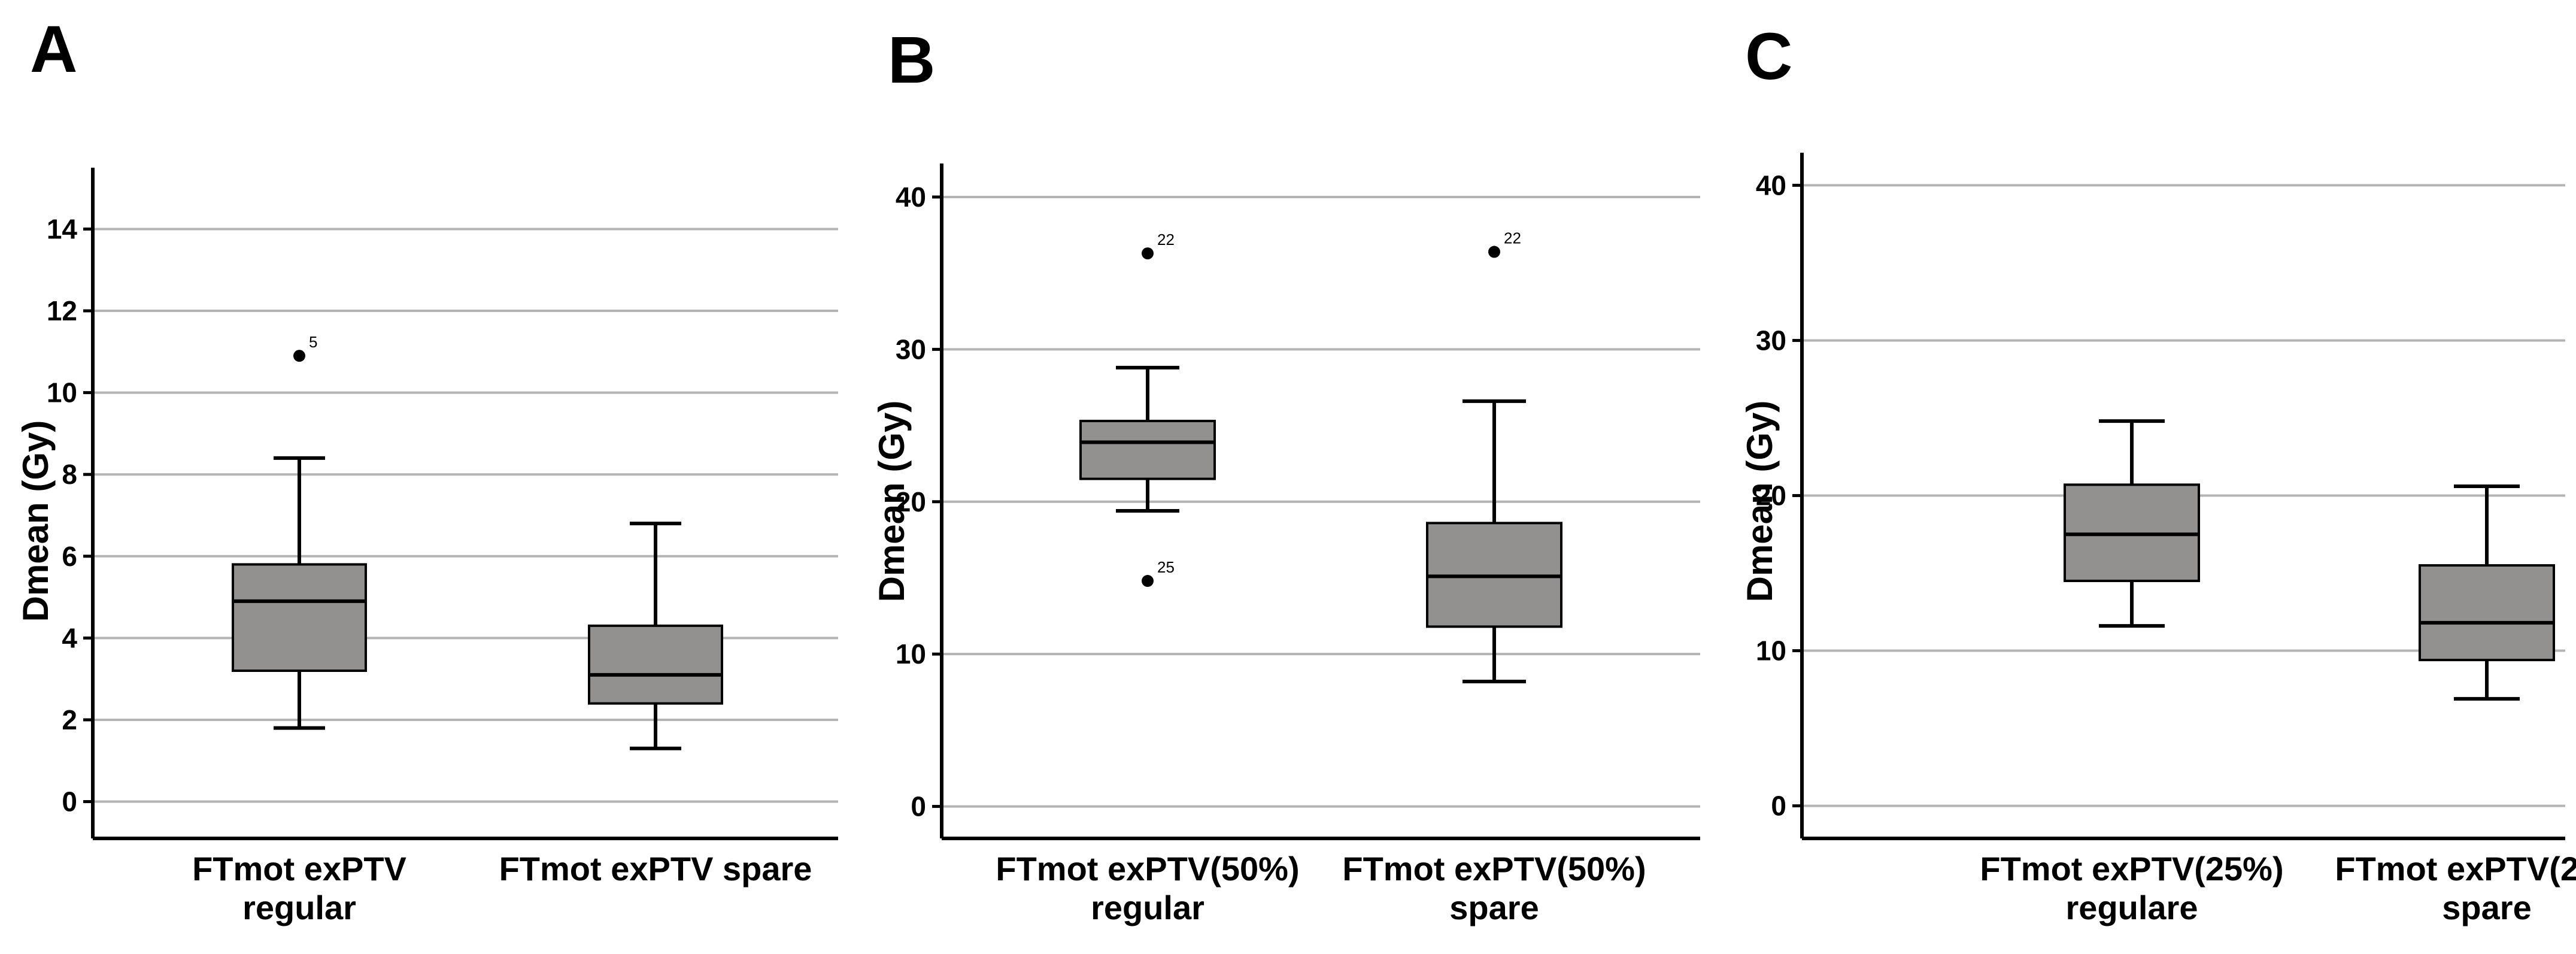  Describe the element at coordinates (2132, 907) in the screenshot. I see `x-category-label: regulare` at that location.